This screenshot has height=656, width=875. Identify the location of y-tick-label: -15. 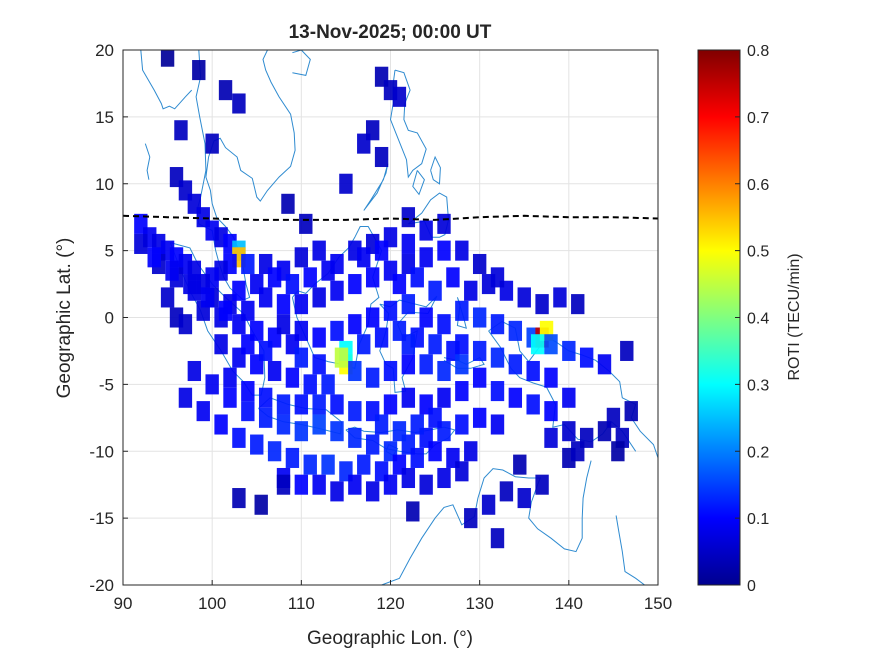
(101, 518).